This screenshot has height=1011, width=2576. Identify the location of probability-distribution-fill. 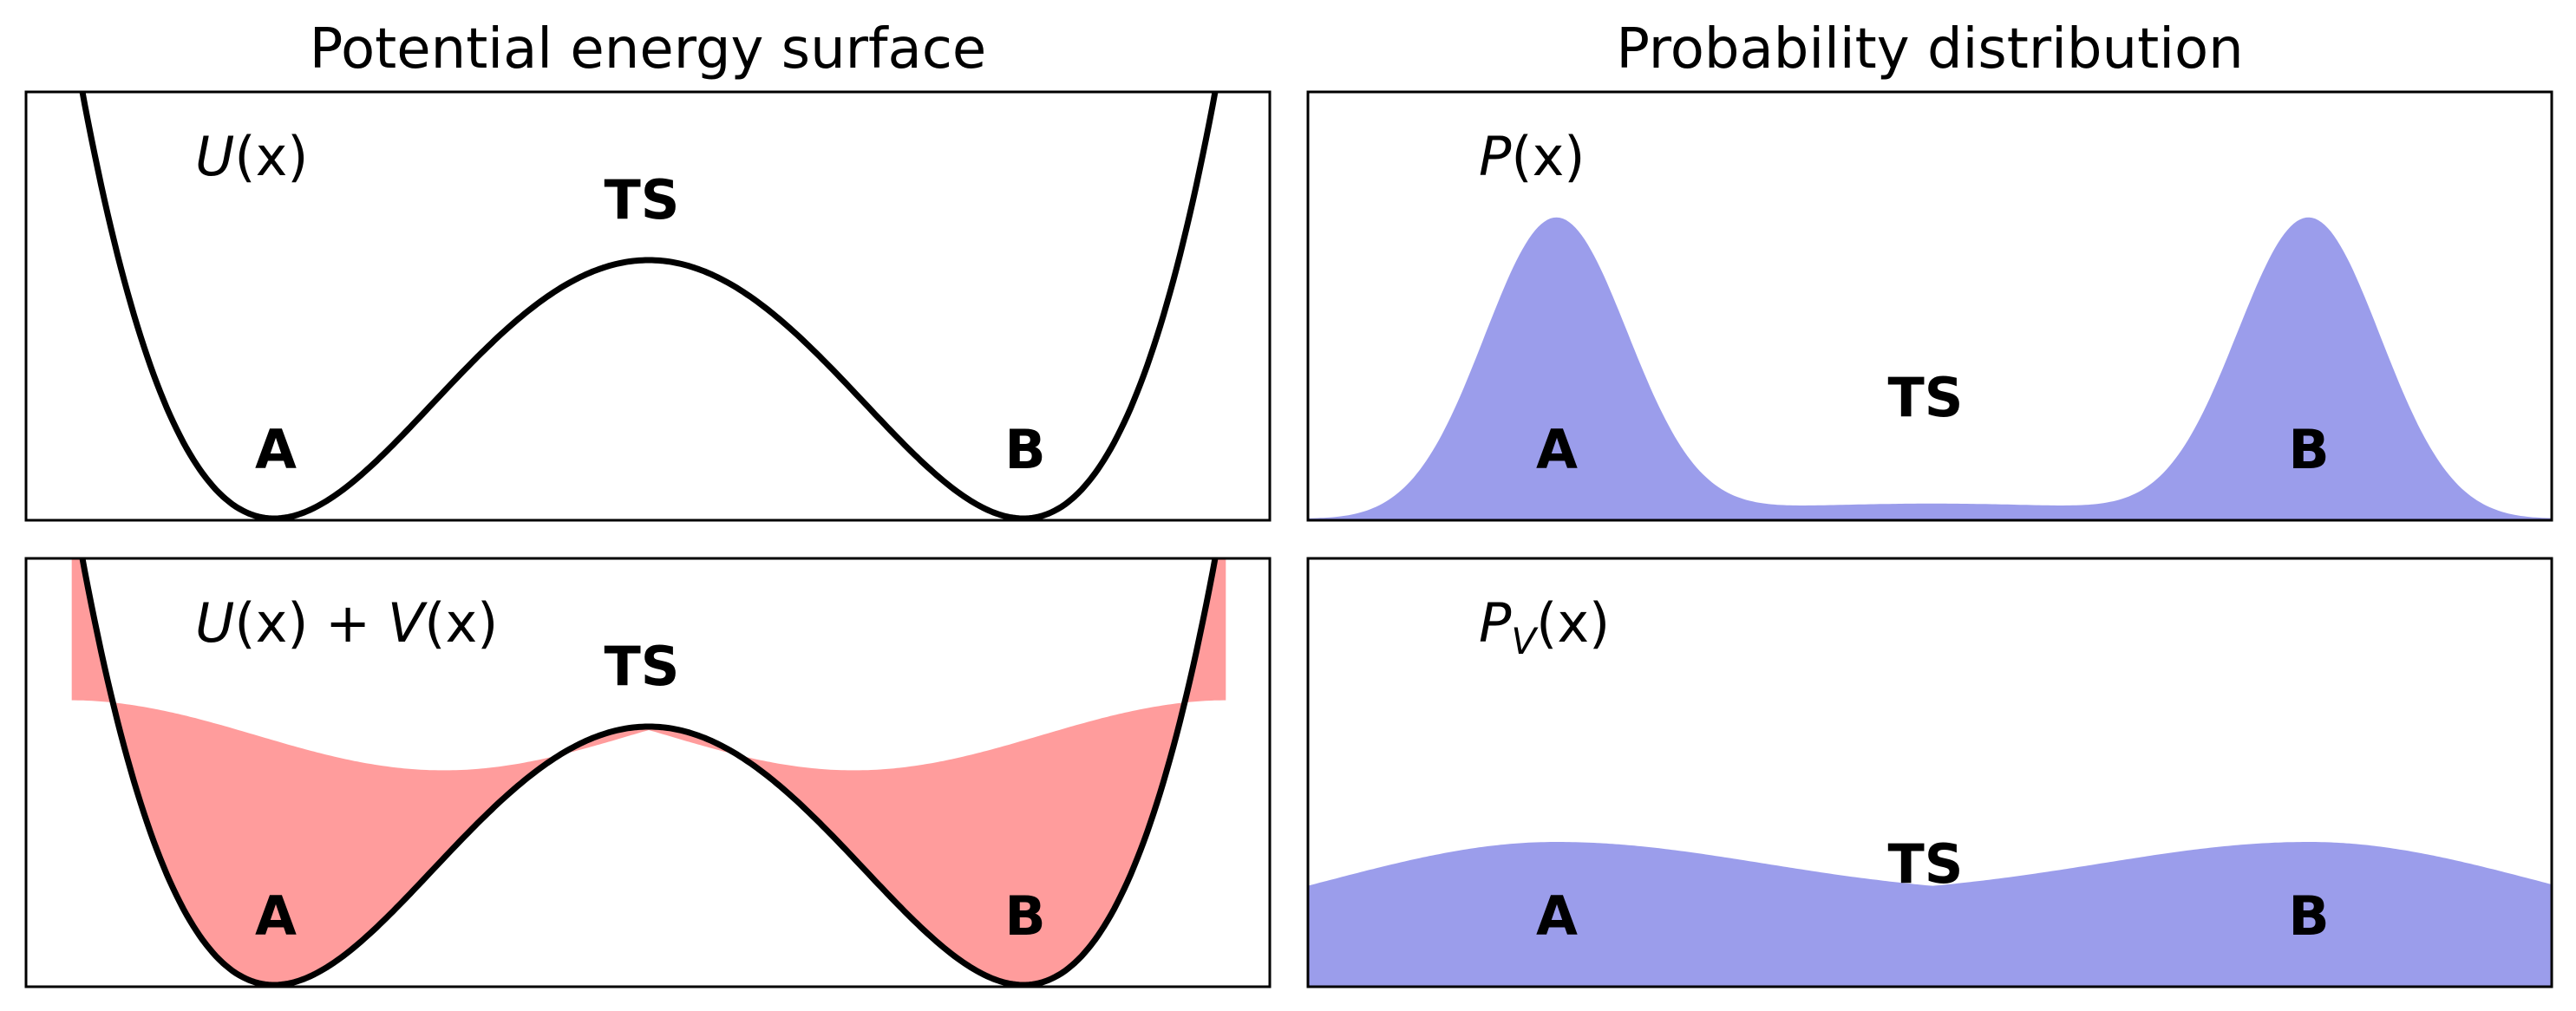
(1930, 368).